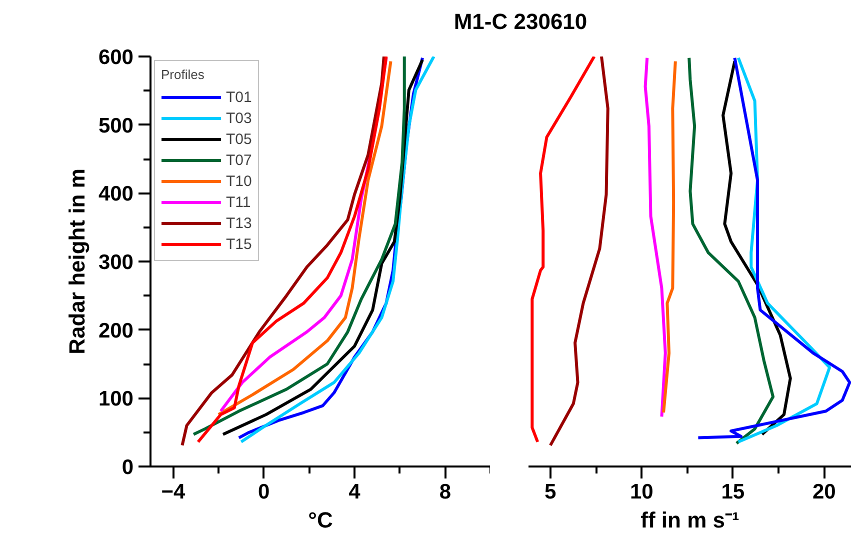  What do you see at coordinates (116, 126) in the screenshot?
I see `y-tick-label: 500` at bounding box center [116, 126].